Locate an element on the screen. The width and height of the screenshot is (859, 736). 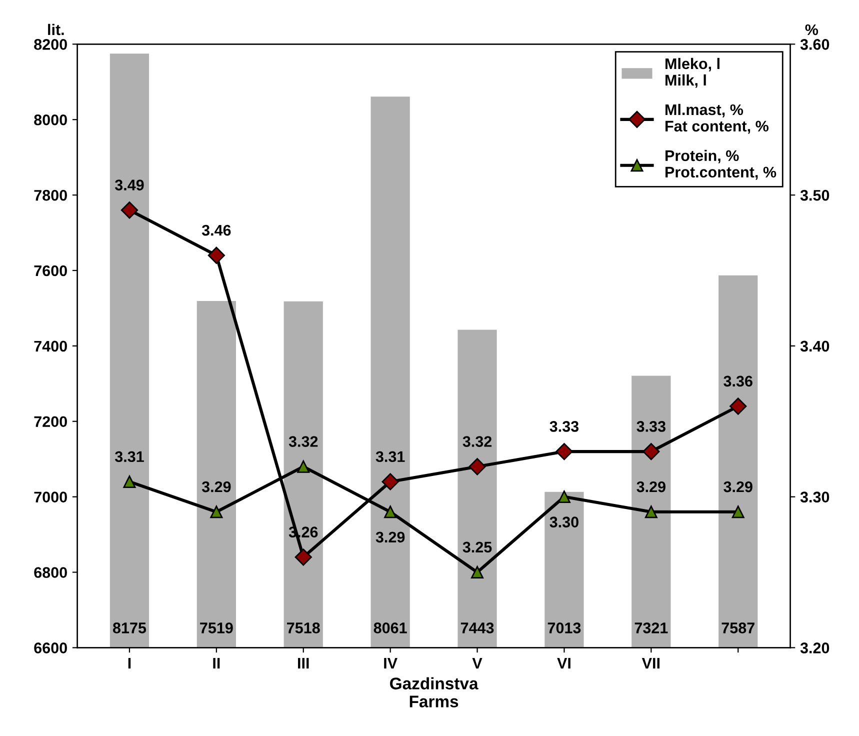
y2-tick-label: 3.40 is located at coordinates (815, 346).